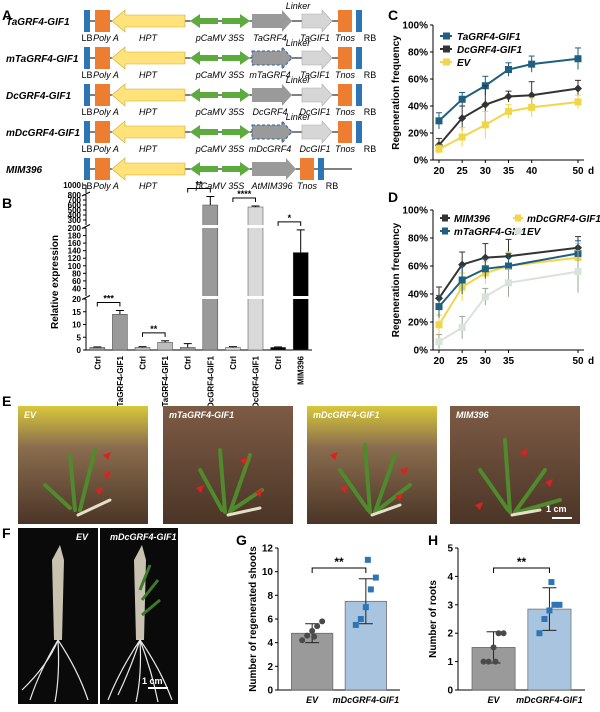 Image resolution: width=600 pixels, height=712 pixels. I want to click on y-axis-title: Relative expression, so click(55, 282).